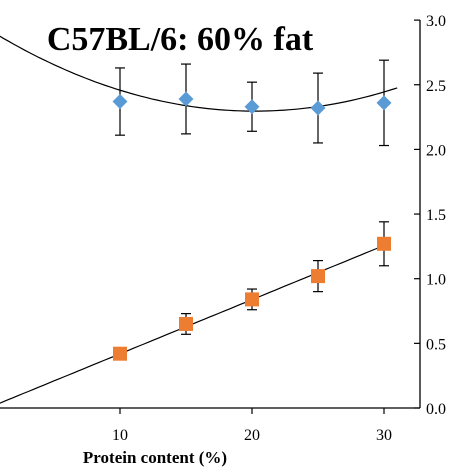 This screenshot has height=474, width=474. I want to click on y-tick-label: 2.5, so click(436, 86).